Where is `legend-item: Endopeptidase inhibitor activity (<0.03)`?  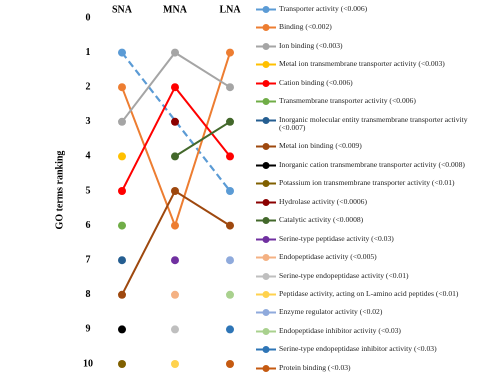
legend-item: Endopeptidase inhibitor activity (<0.03) is located at coordinates (364, 330).